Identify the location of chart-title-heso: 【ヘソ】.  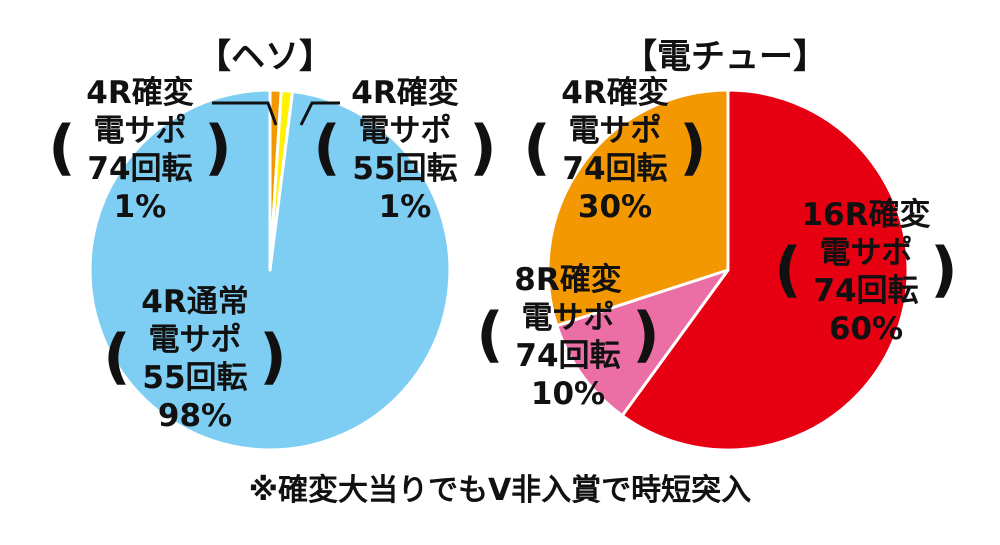
(265, 57).